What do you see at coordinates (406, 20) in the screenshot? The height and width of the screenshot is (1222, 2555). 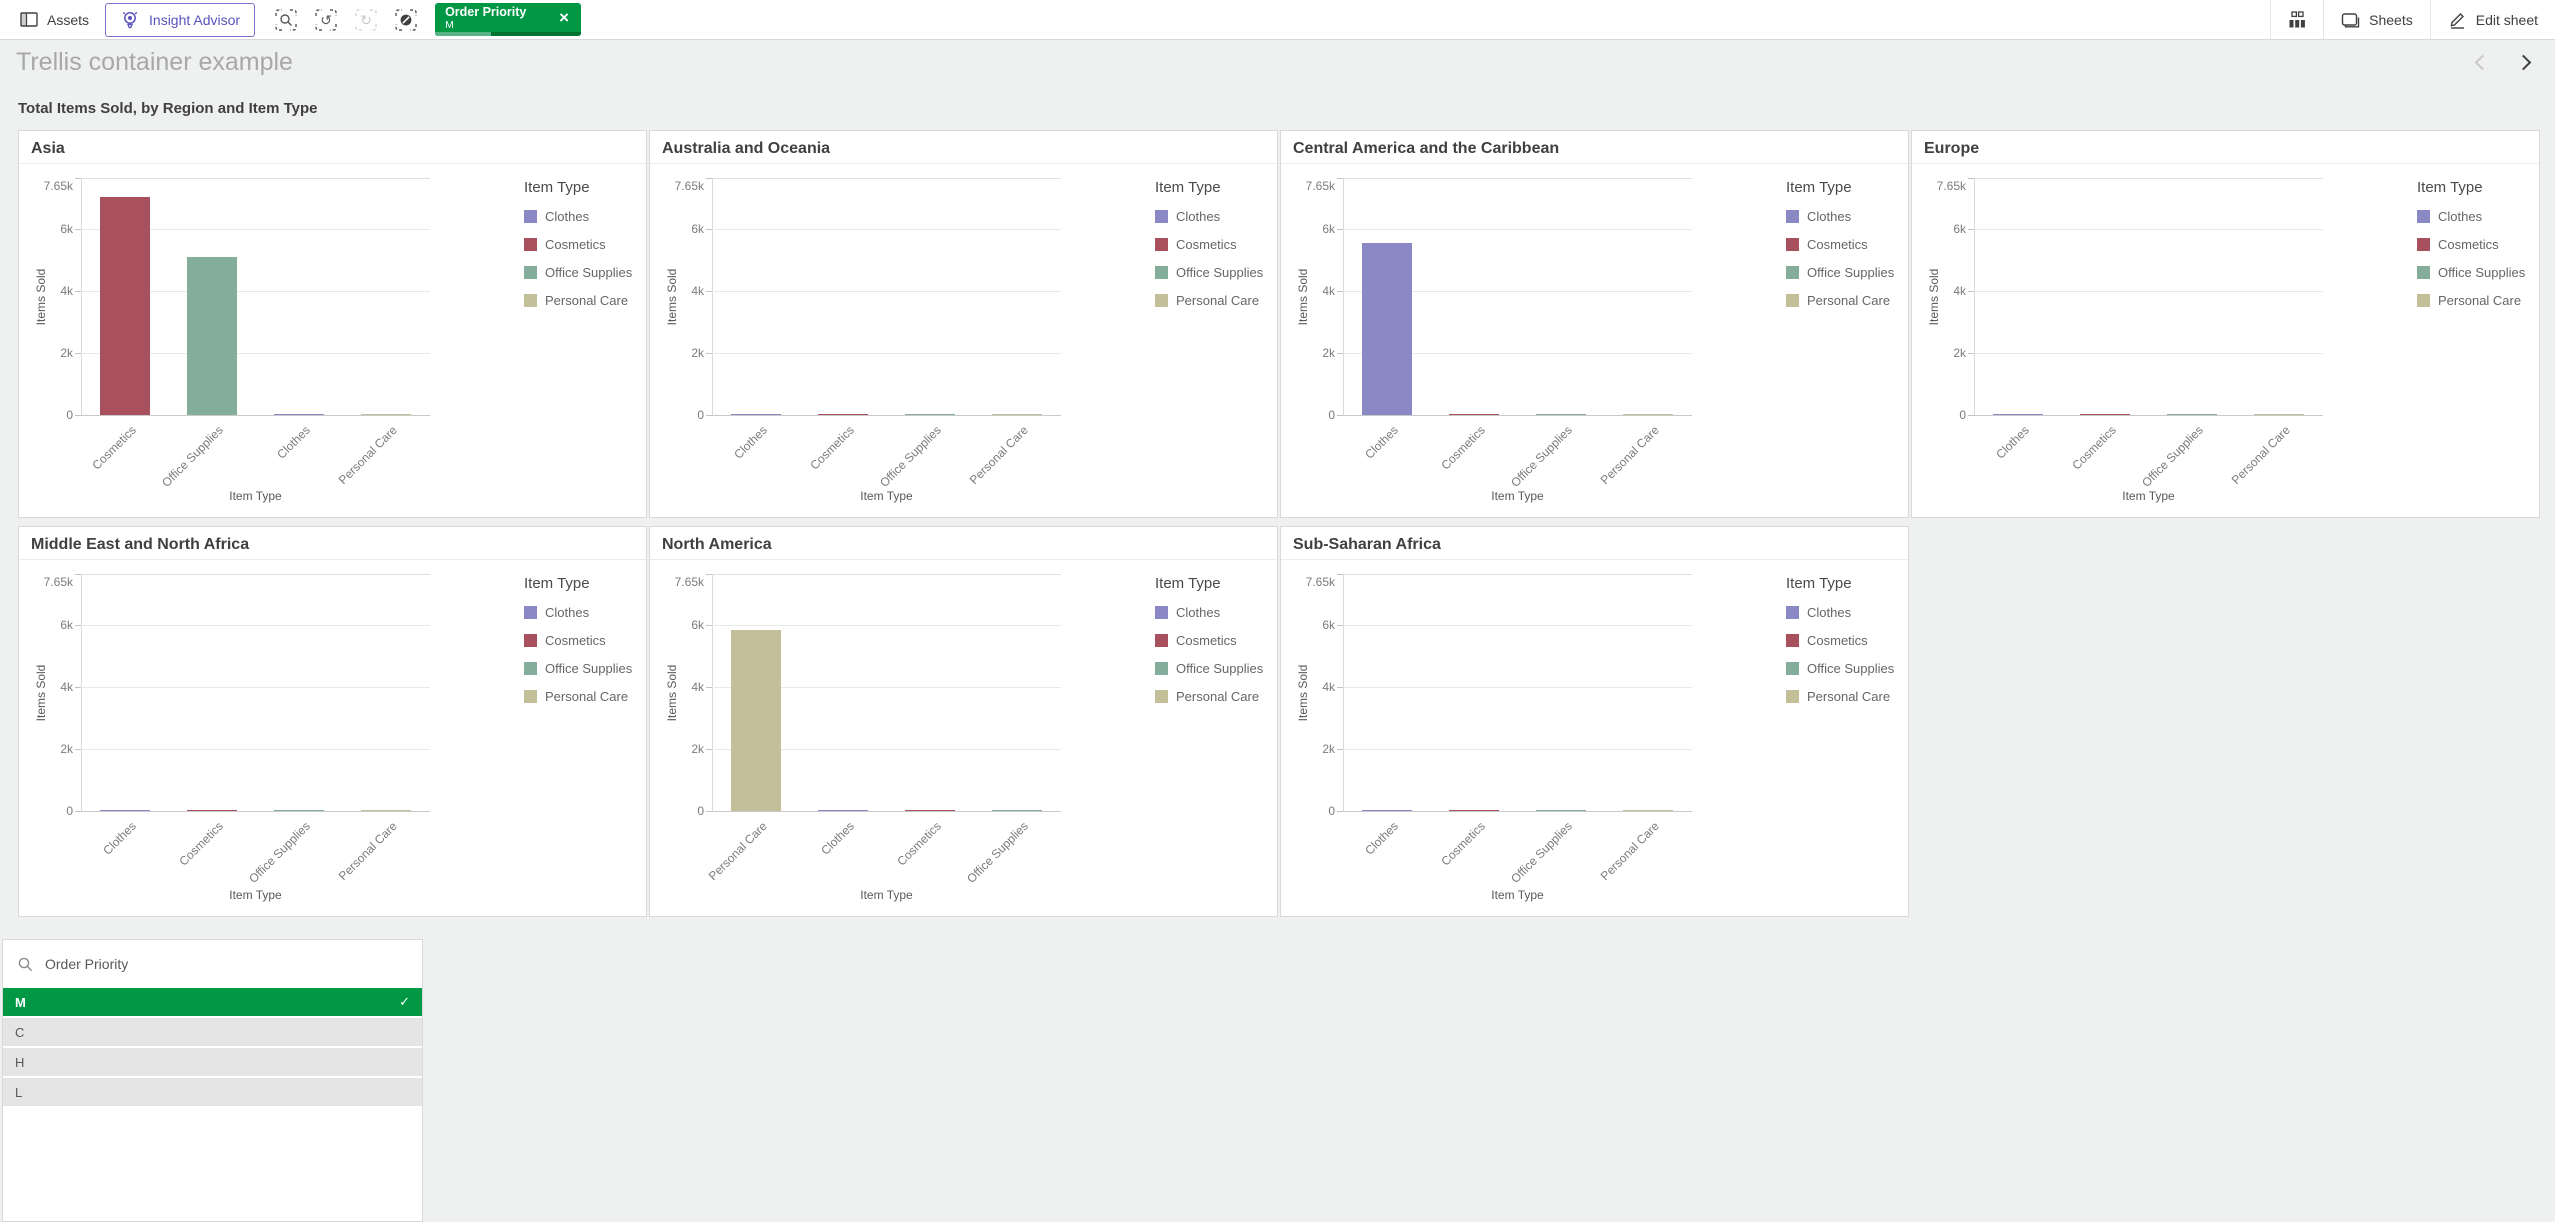 I see `clear-selections-icon` at bounding box center [406, 20].